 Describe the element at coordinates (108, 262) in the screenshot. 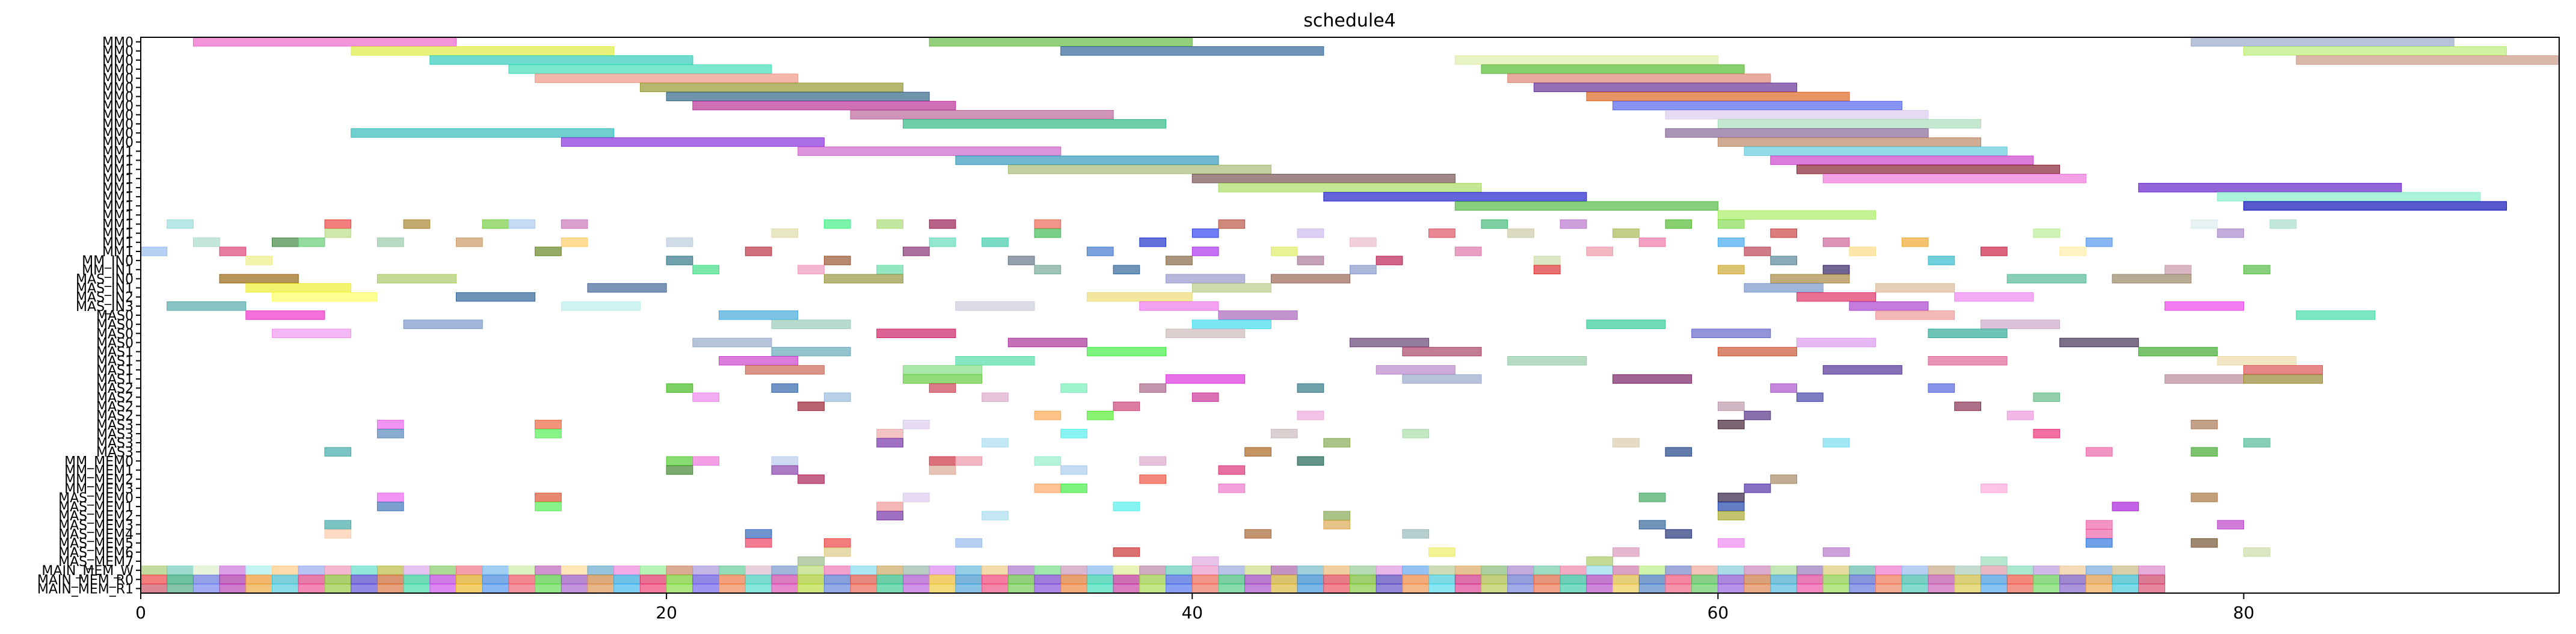

I see `y-tick-label: MM_IN0` at that location.